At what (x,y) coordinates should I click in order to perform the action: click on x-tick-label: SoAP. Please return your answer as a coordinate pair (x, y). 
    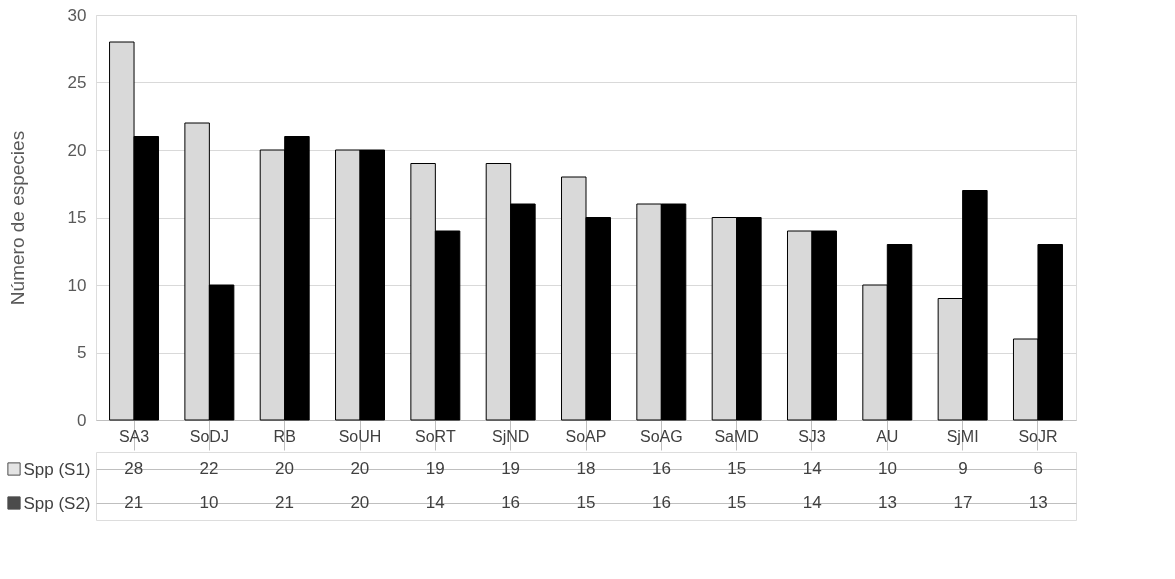
    Looking at the image, I should click on (586, 436).